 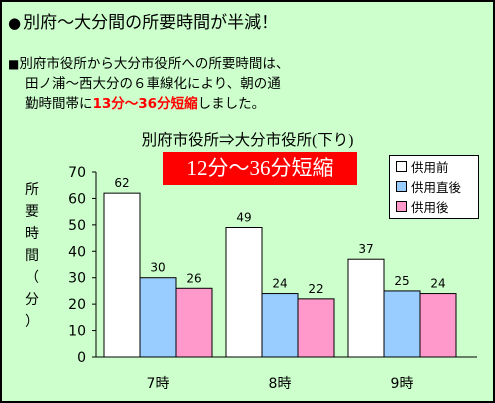 I want to click on bar-value-label: 26, so click(x=193, y=278).